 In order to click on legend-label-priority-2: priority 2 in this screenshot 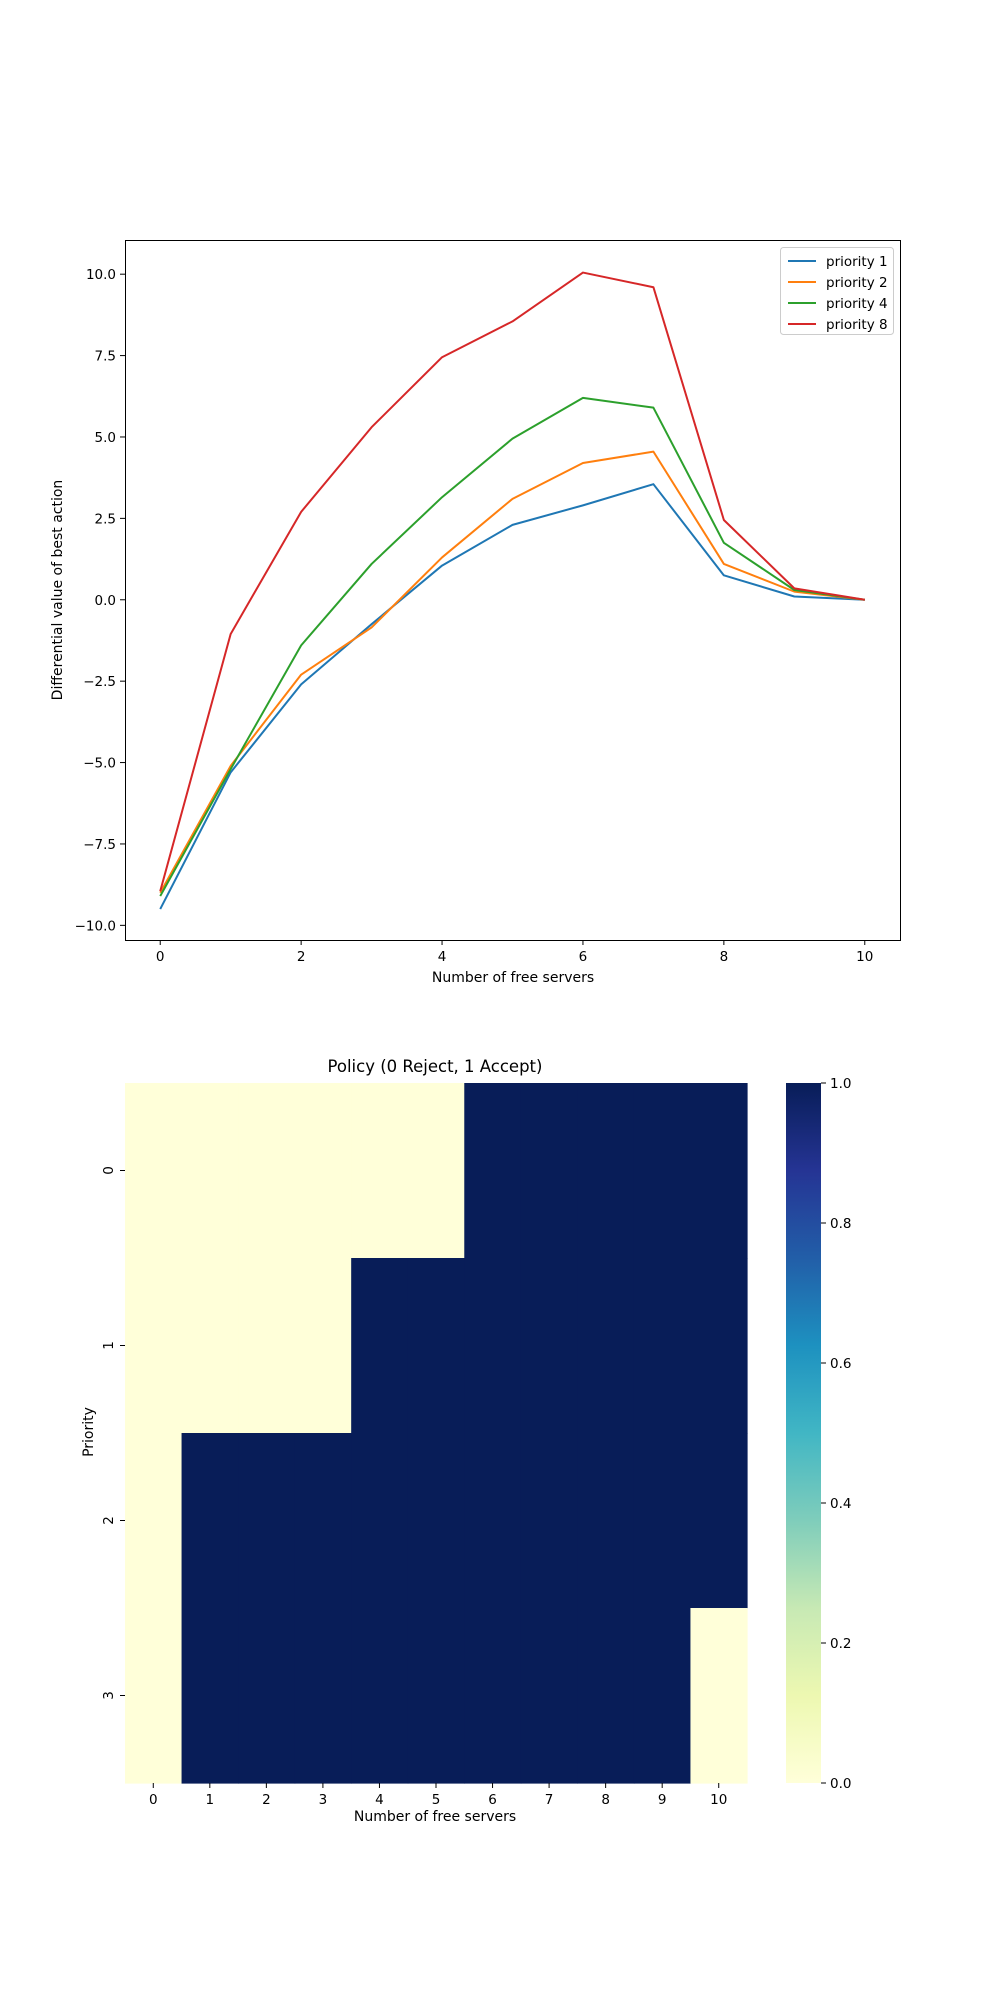, I will do `click(857, 283)`.